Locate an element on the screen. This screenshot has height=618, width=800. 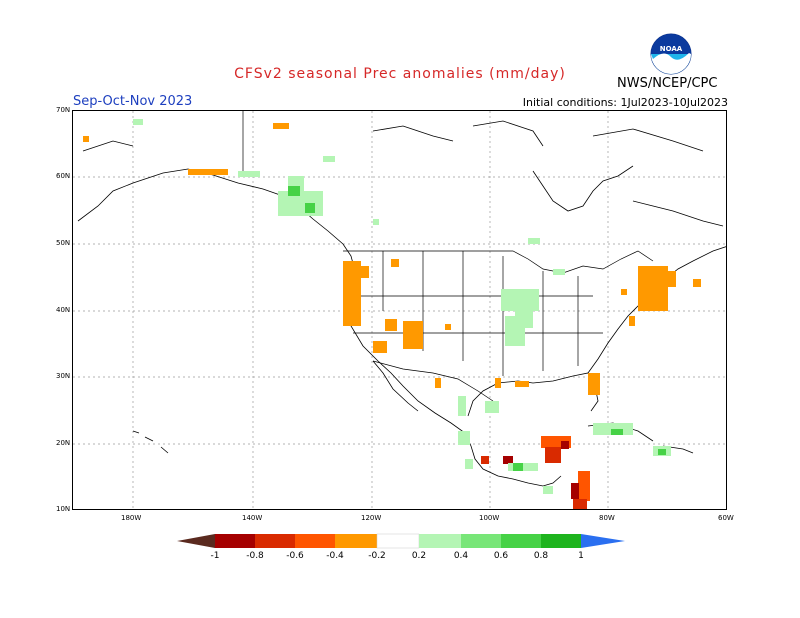
organization-label: NWS/NCEP/CPC is located at coordinates (667, 83).